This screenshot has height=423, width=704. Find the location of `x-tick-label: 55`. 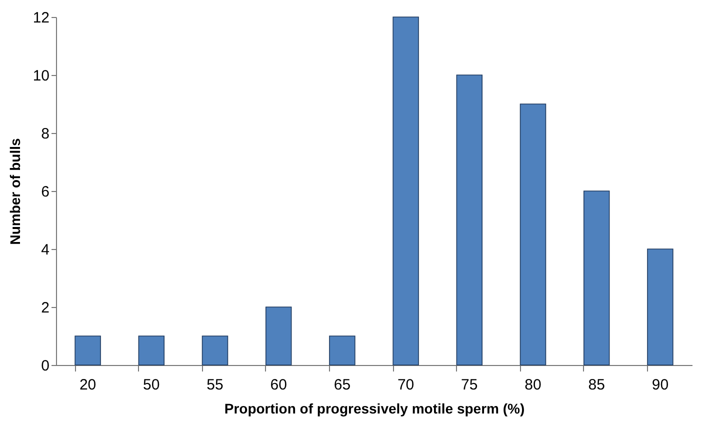

x-tick-label: 55 is located at coordinates (215, 385).